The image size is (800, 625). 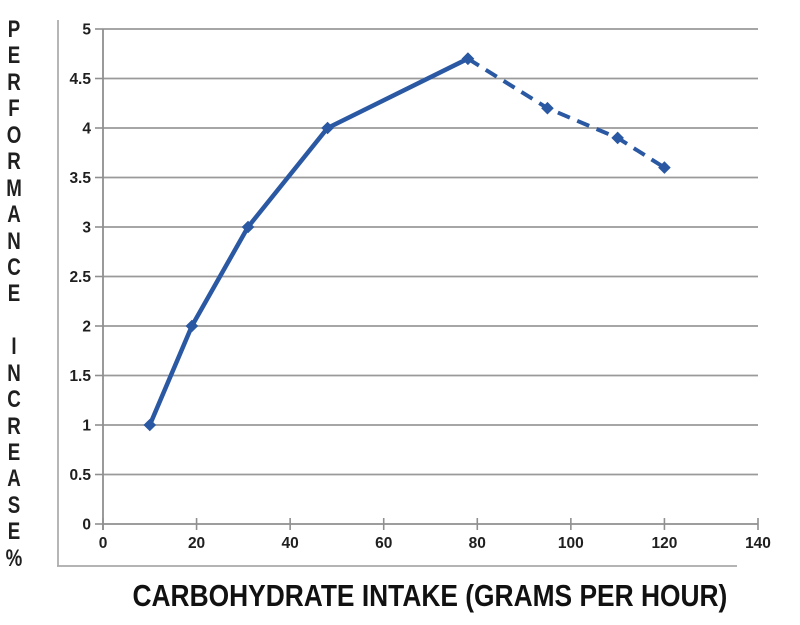 What do you see at coordinates (103, 543) in the screenshot?
I see `x-tick-label: 0` at bounding box center [103, 543].